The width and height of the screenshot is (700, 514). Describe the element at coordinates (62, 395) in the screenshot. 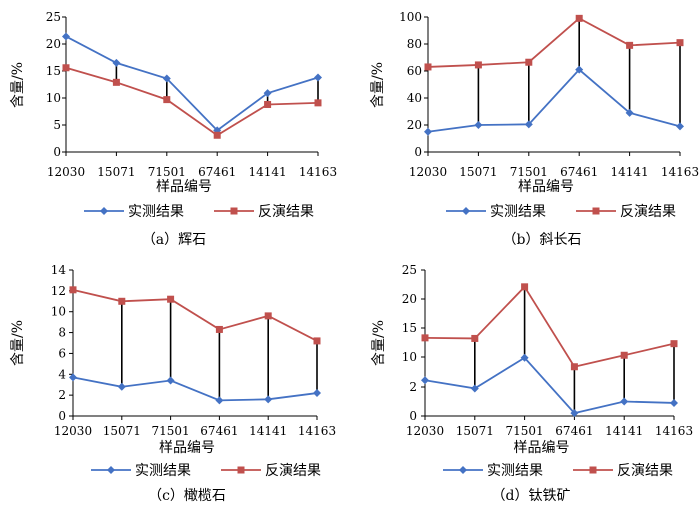

I see `y-tick-label: 2` at that location.